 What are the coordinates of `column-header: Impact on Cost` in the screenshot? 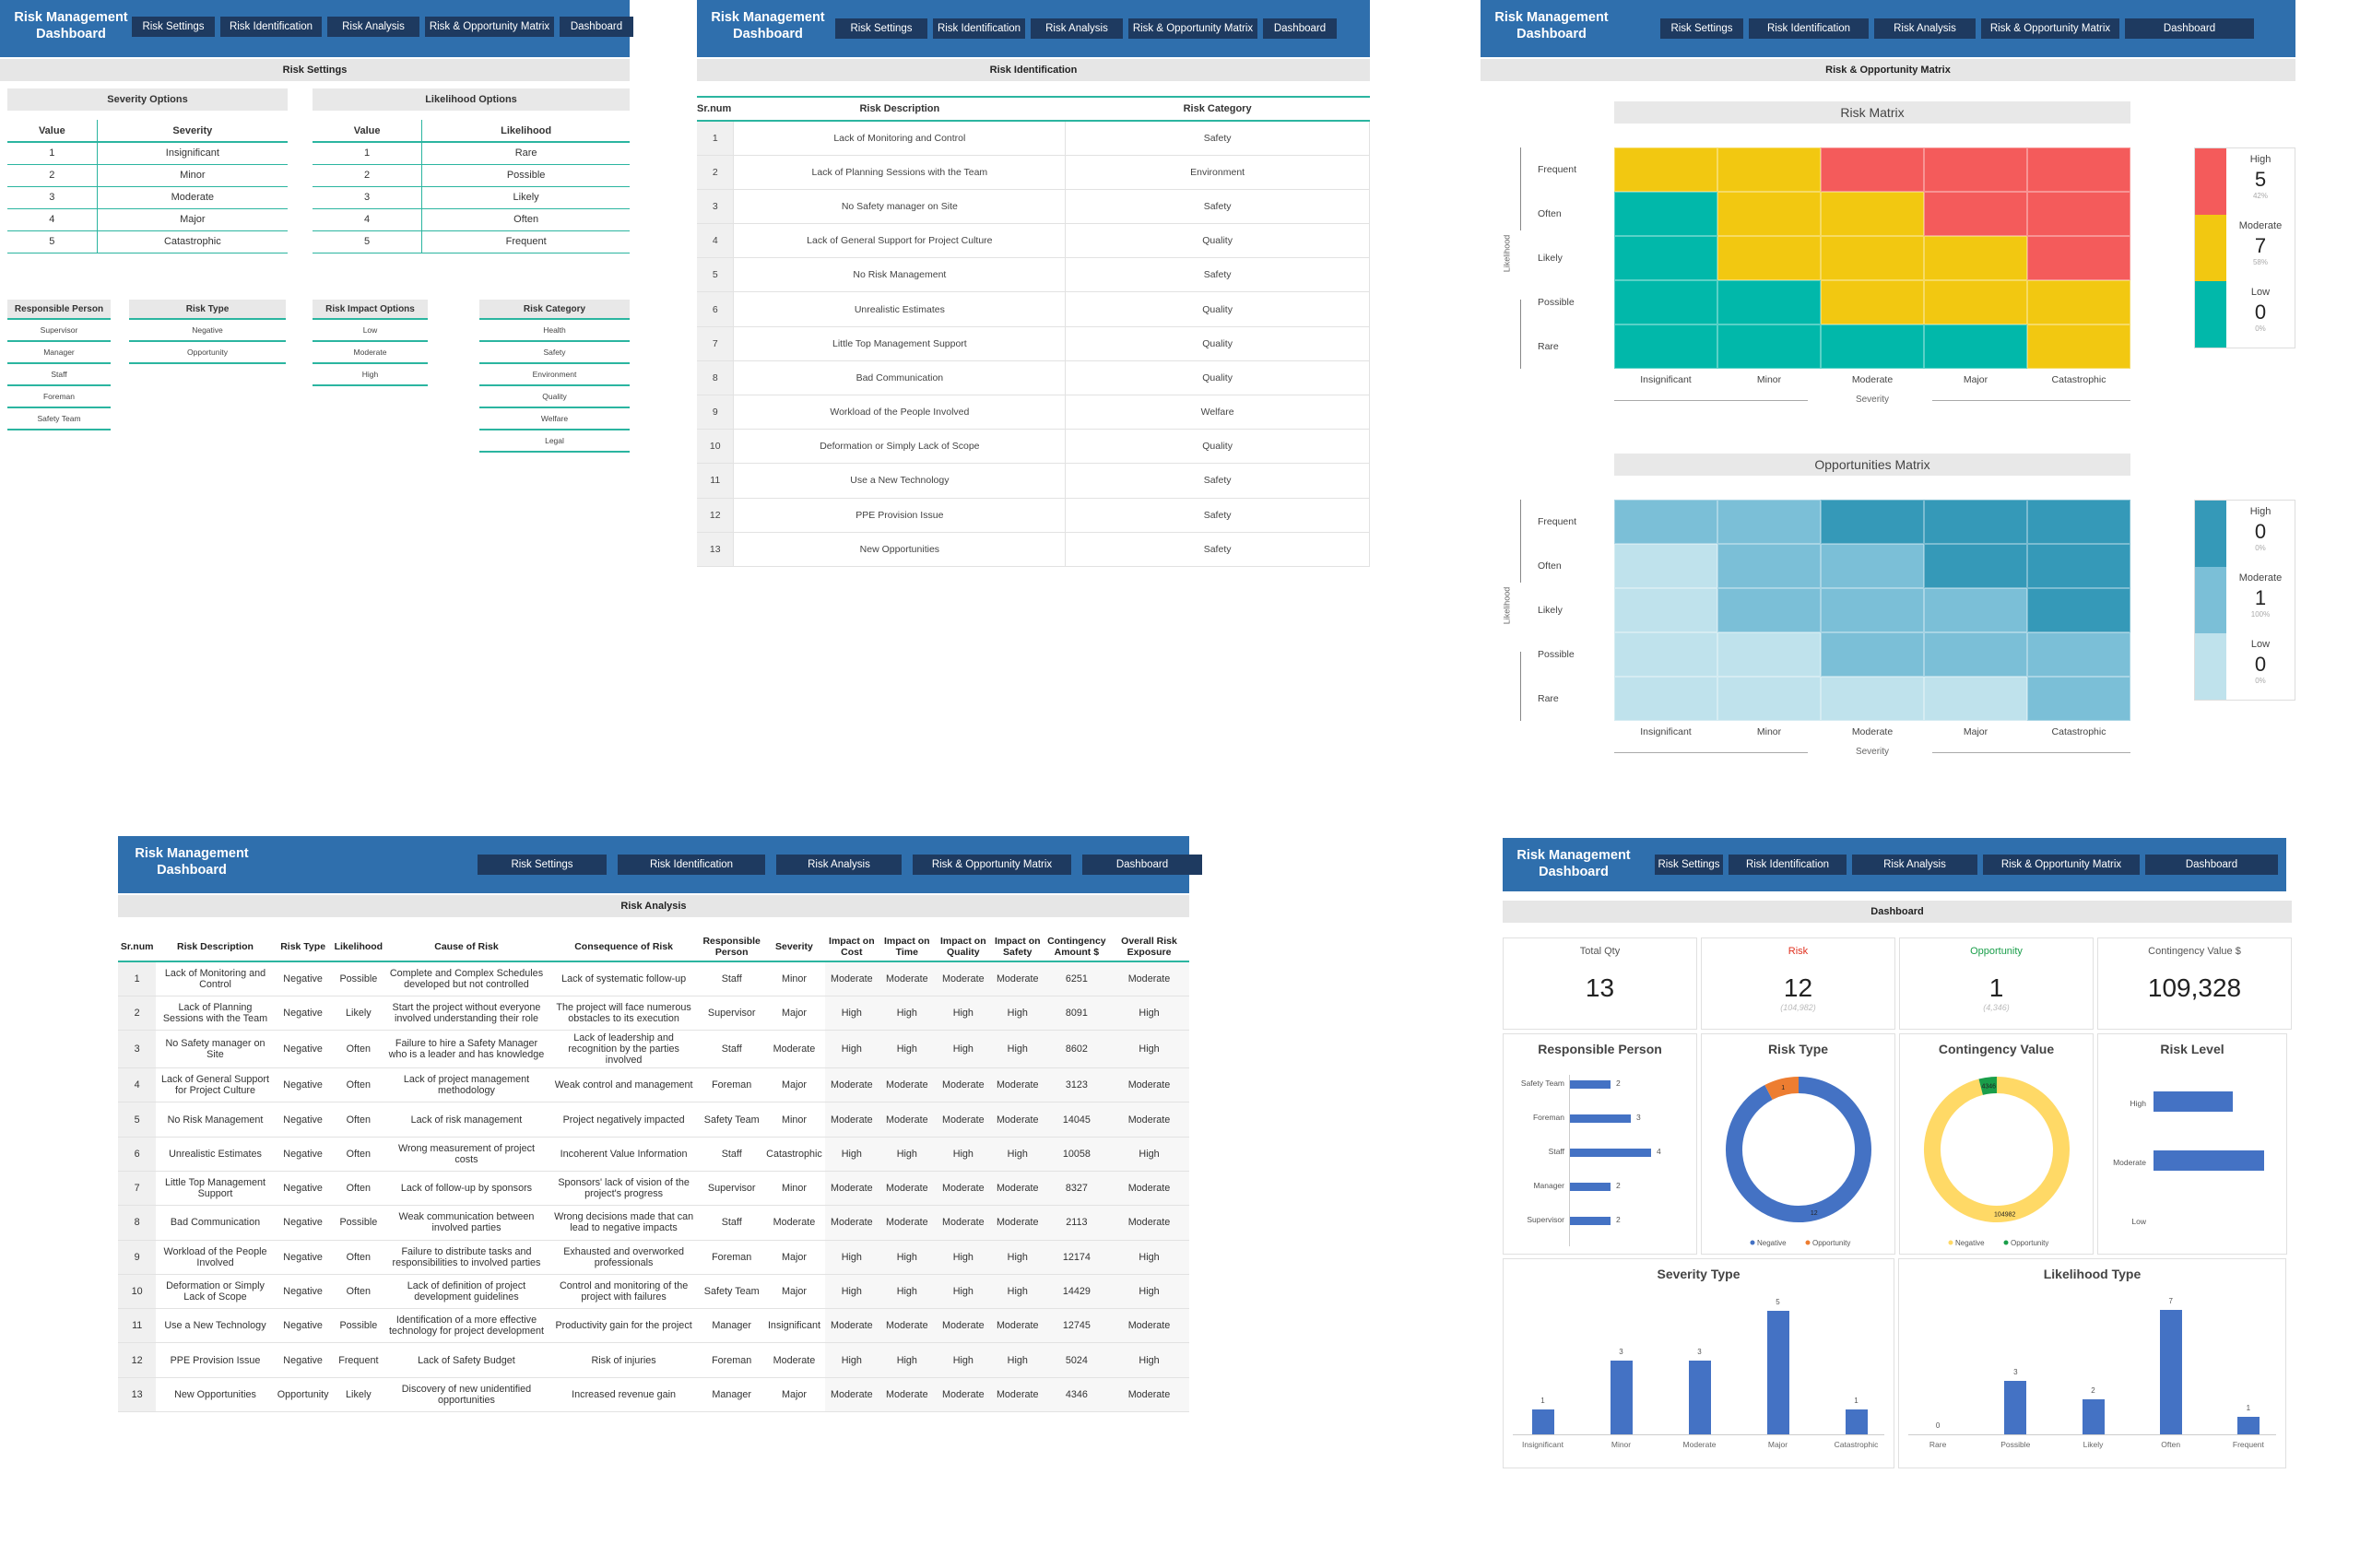 It's located at (851, 947).